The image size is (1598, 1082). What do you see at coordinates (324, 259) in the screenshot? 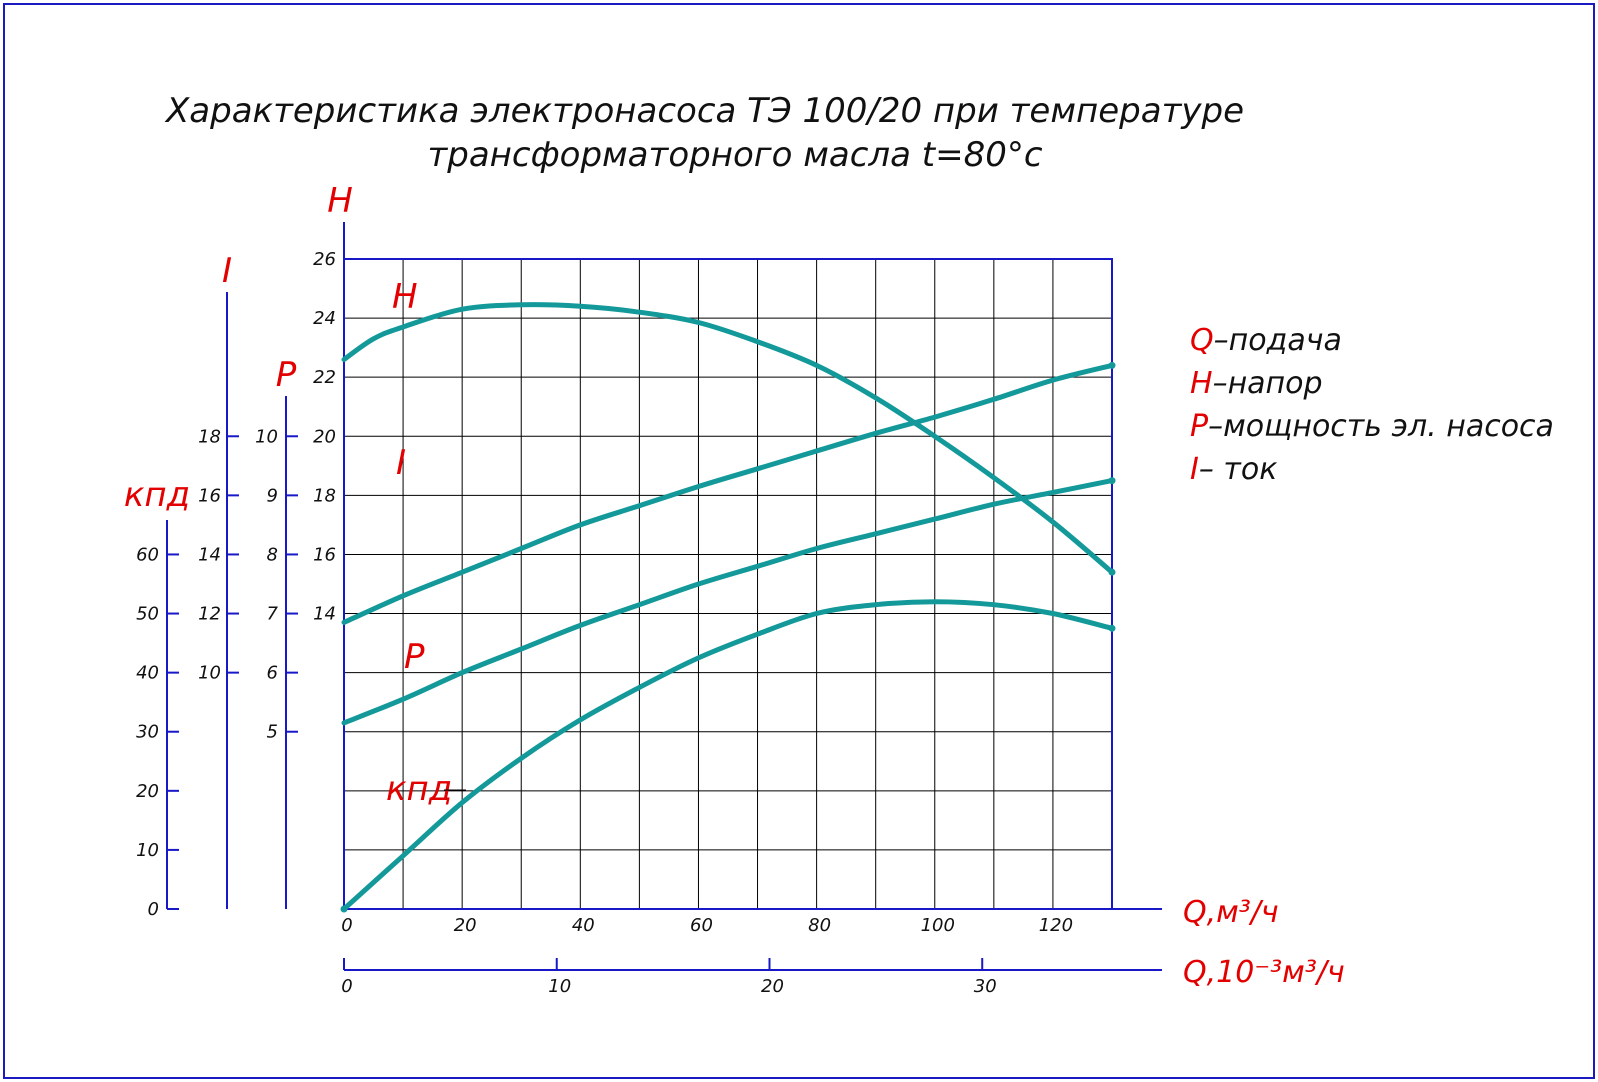
I see `h-axis-tick-label: 26` at bounding box center [324, 259].